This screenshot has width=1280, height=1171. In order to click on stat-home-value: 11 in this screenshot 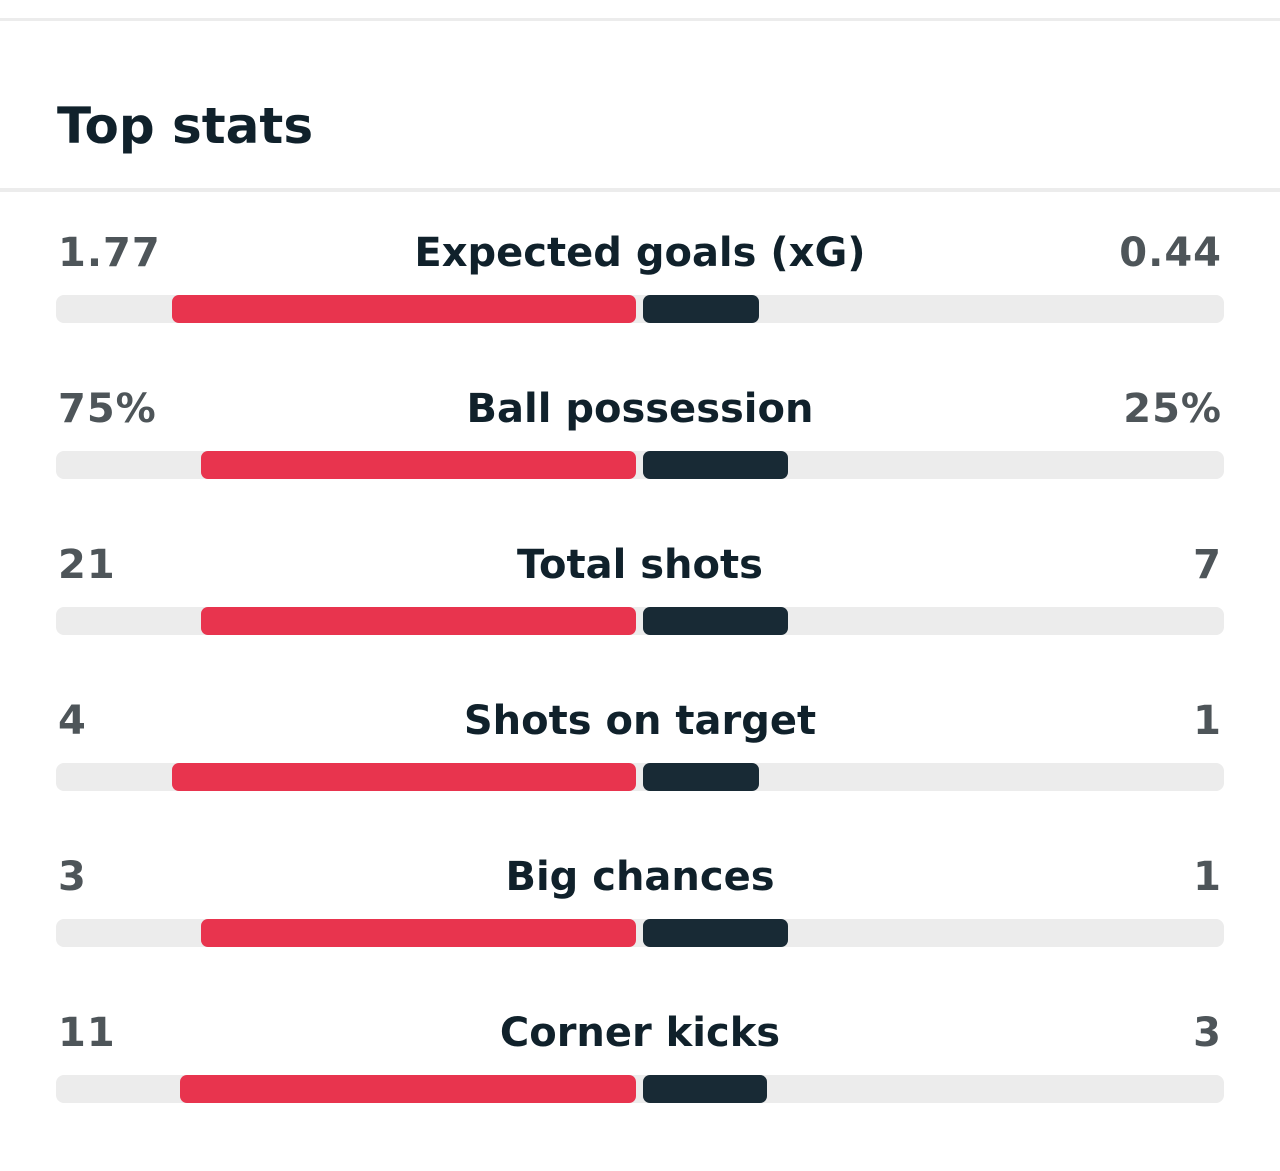, I will do `click(87, 1033)`.